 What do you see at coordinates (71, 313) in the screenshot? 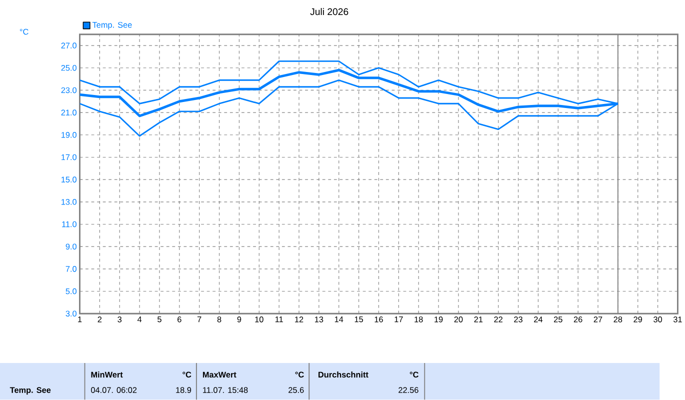
I see `y-tick-label: 3.0` at bounding box center [71, 313].